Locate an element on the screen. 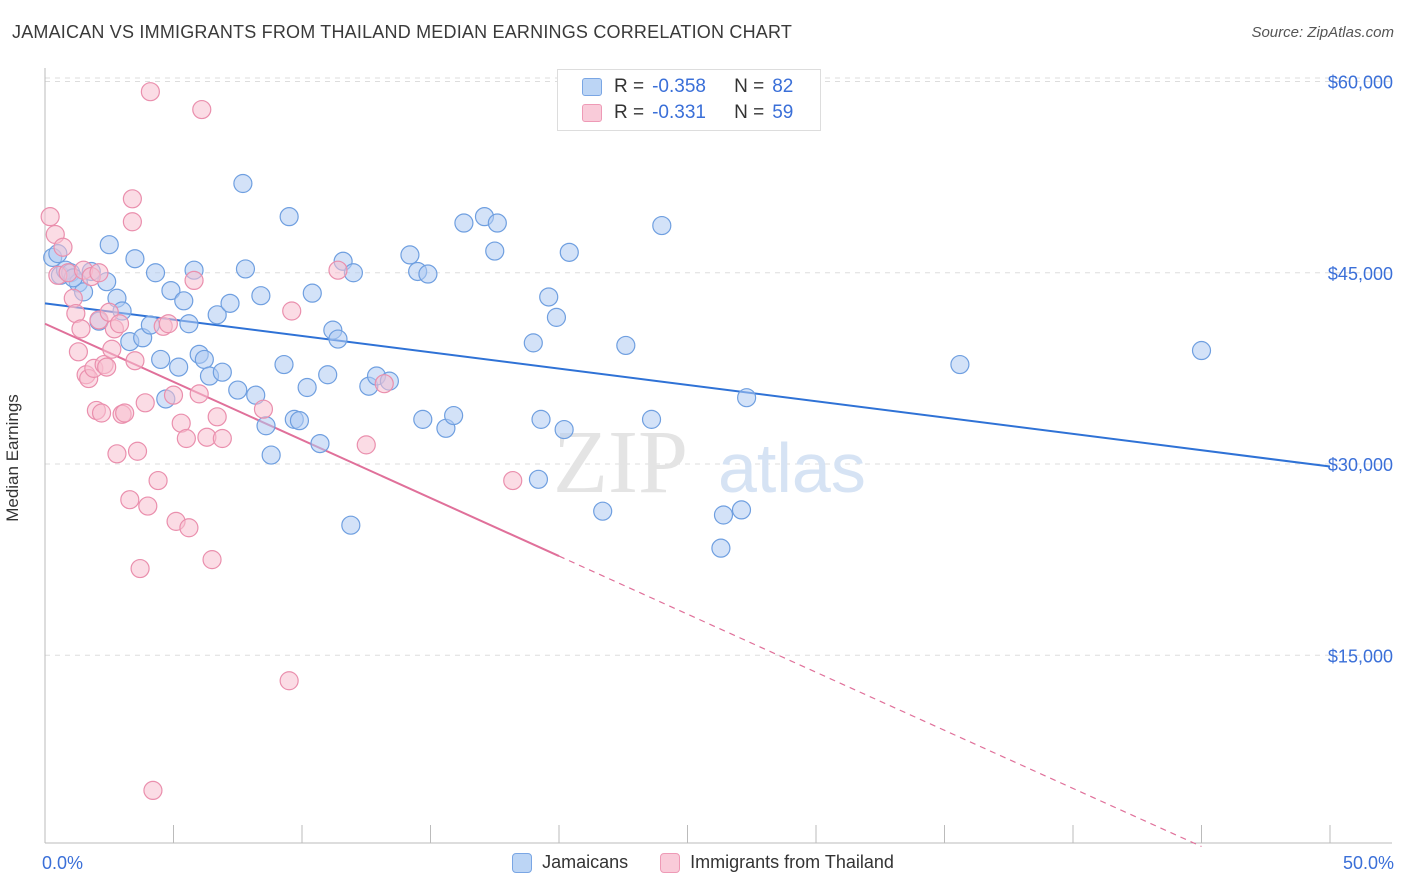 The image size is (1406, 892). x-tick-max: 50.0% is located at coordinates (1368, 863).